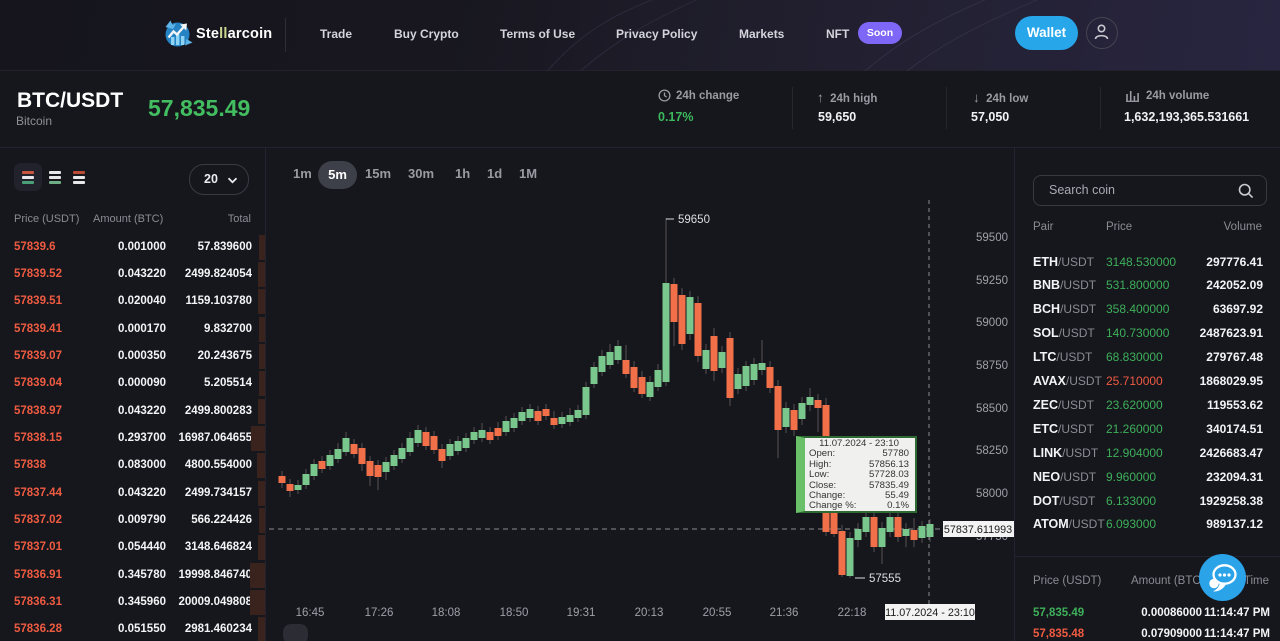  What do you see at coordinates (446, 613) in the screenshot?
I see `svg-text: 18:08` at bounding box center [446, 613].